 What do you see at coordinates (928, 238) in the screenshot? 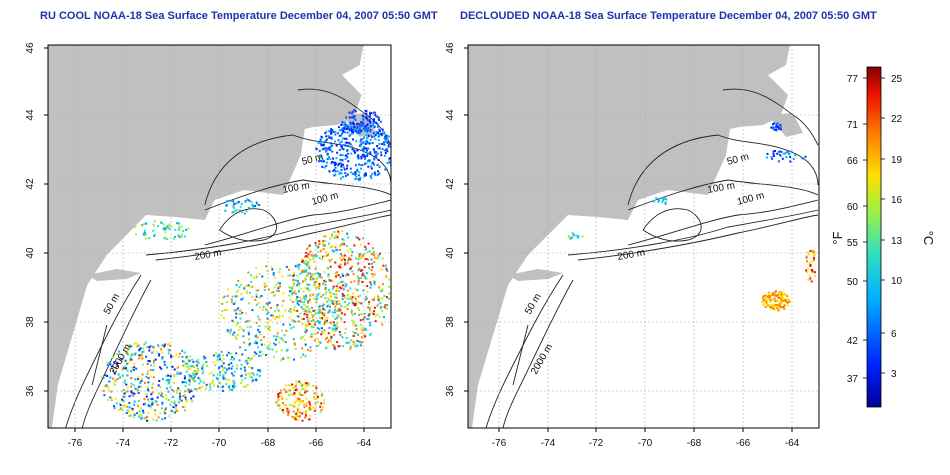
I see `colorbar-celsius-label: °C` at bounding box center [928, 238].